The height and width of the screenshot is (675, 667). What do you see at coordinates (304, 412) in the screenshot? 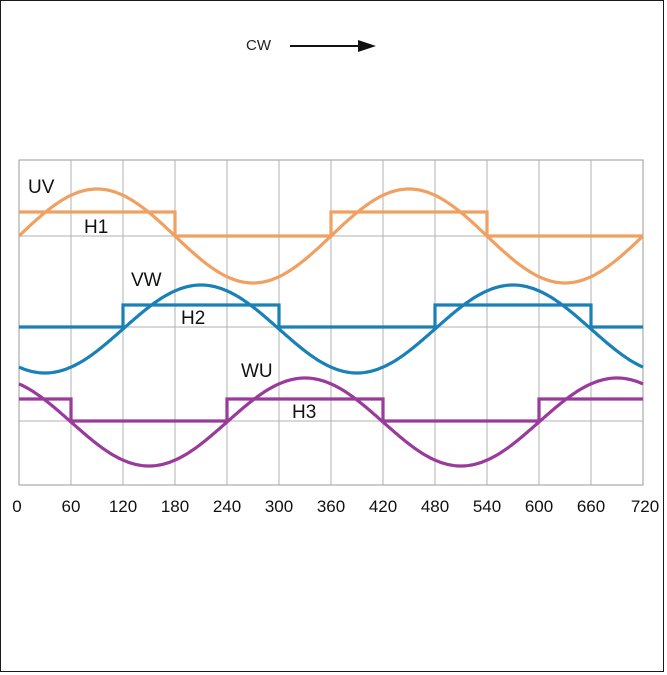
I see `series-label-h3: H3` at bounding box center [304, 412].